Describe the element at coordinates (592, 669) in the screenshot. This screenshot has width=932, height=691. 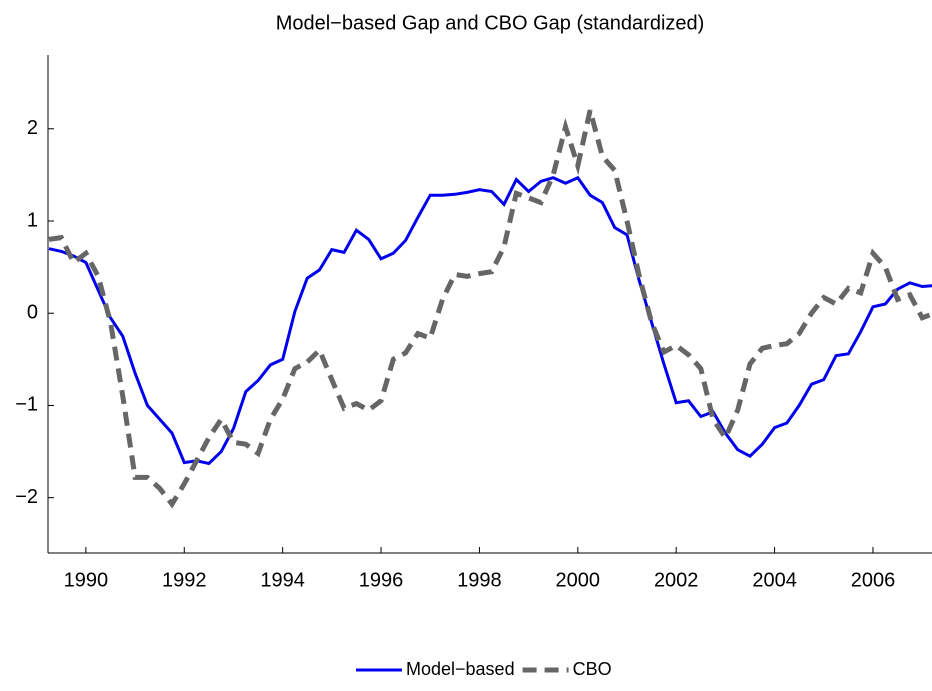
I see `legend-label: CBO` at that location.